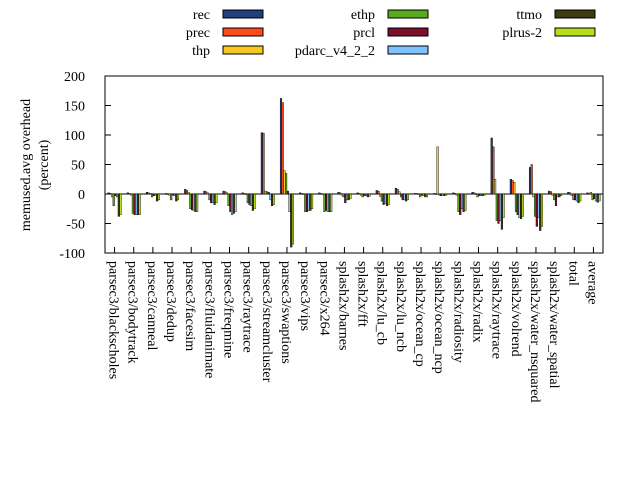 This screenshot has height=480, width=640. Describe the element at coordinates (201, 15) in the screenshot. I see `legend-label-rec: rec` at that location.